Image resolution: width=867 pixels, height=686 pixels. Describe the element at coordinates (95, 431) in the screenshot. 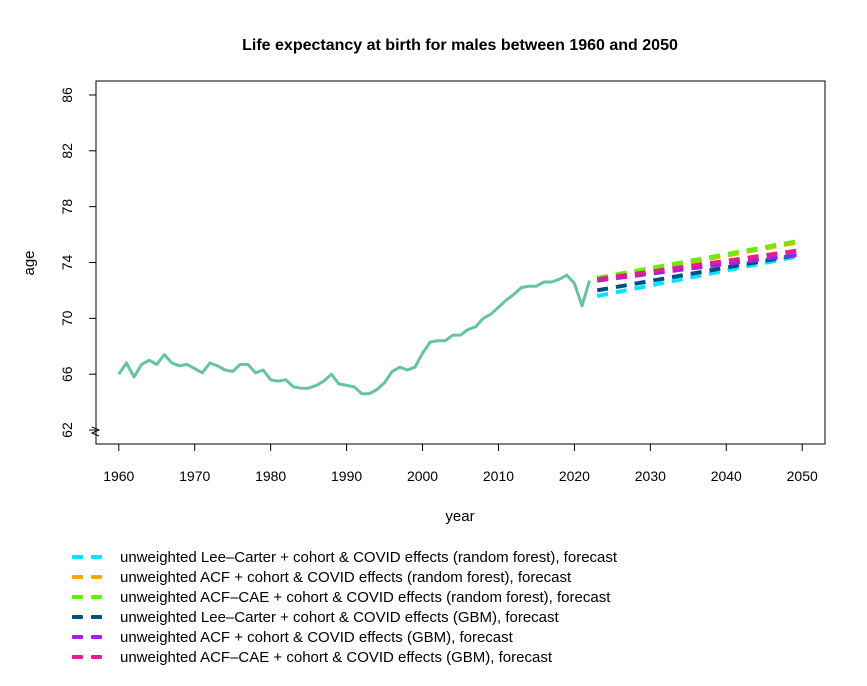

I see `y-axis-break` at that location.